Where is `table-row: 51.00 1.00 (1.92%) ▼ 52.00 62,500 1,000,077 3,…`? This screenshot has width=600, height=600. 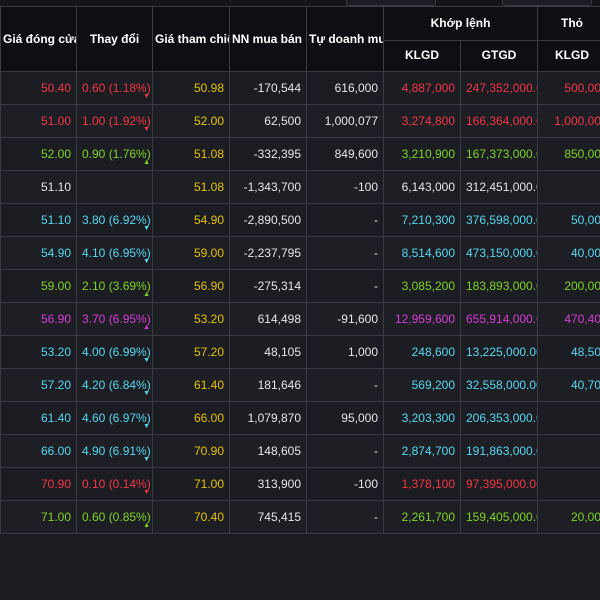
table-row: 51.00 1.00 (1.92%) ▼ 52.00 62,500 1,000,077 3,… is located at coordinates (300, 121).